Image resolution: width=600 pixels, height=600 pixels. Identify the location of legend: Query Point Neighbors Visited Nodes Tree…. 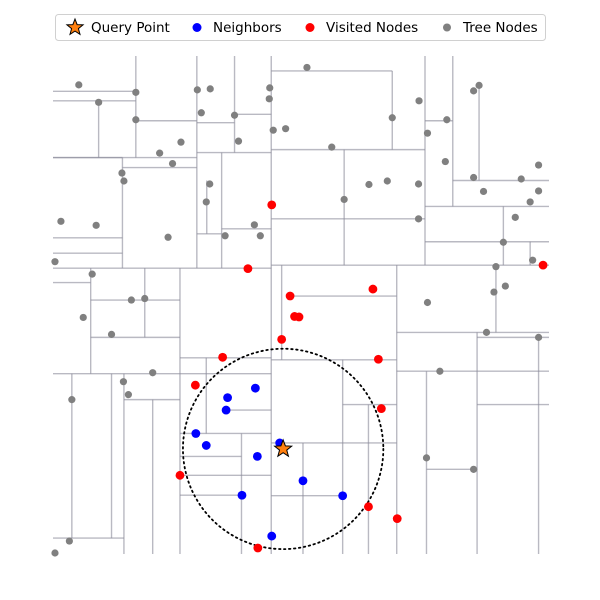
(300, 27).